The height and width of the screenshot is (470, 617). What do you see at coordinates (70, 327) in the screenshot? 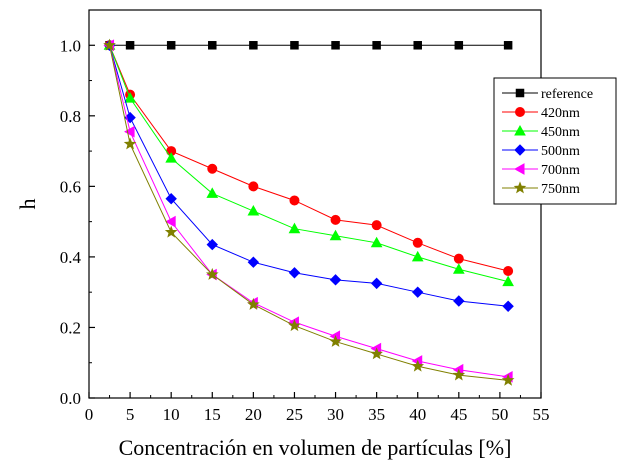
I see `y-tick-label: 0.2` at bounding box center [70, 327].